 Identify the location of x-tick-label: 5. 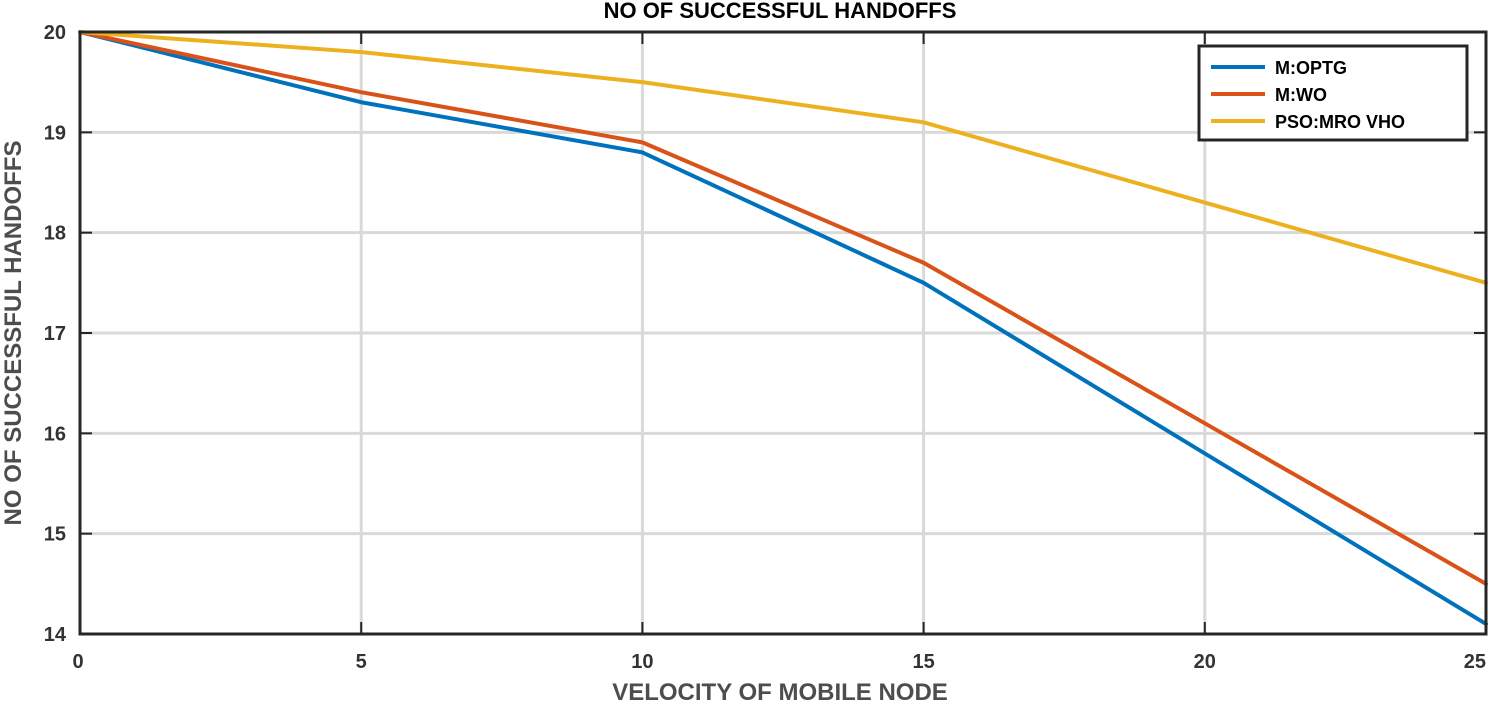
(361, 662).